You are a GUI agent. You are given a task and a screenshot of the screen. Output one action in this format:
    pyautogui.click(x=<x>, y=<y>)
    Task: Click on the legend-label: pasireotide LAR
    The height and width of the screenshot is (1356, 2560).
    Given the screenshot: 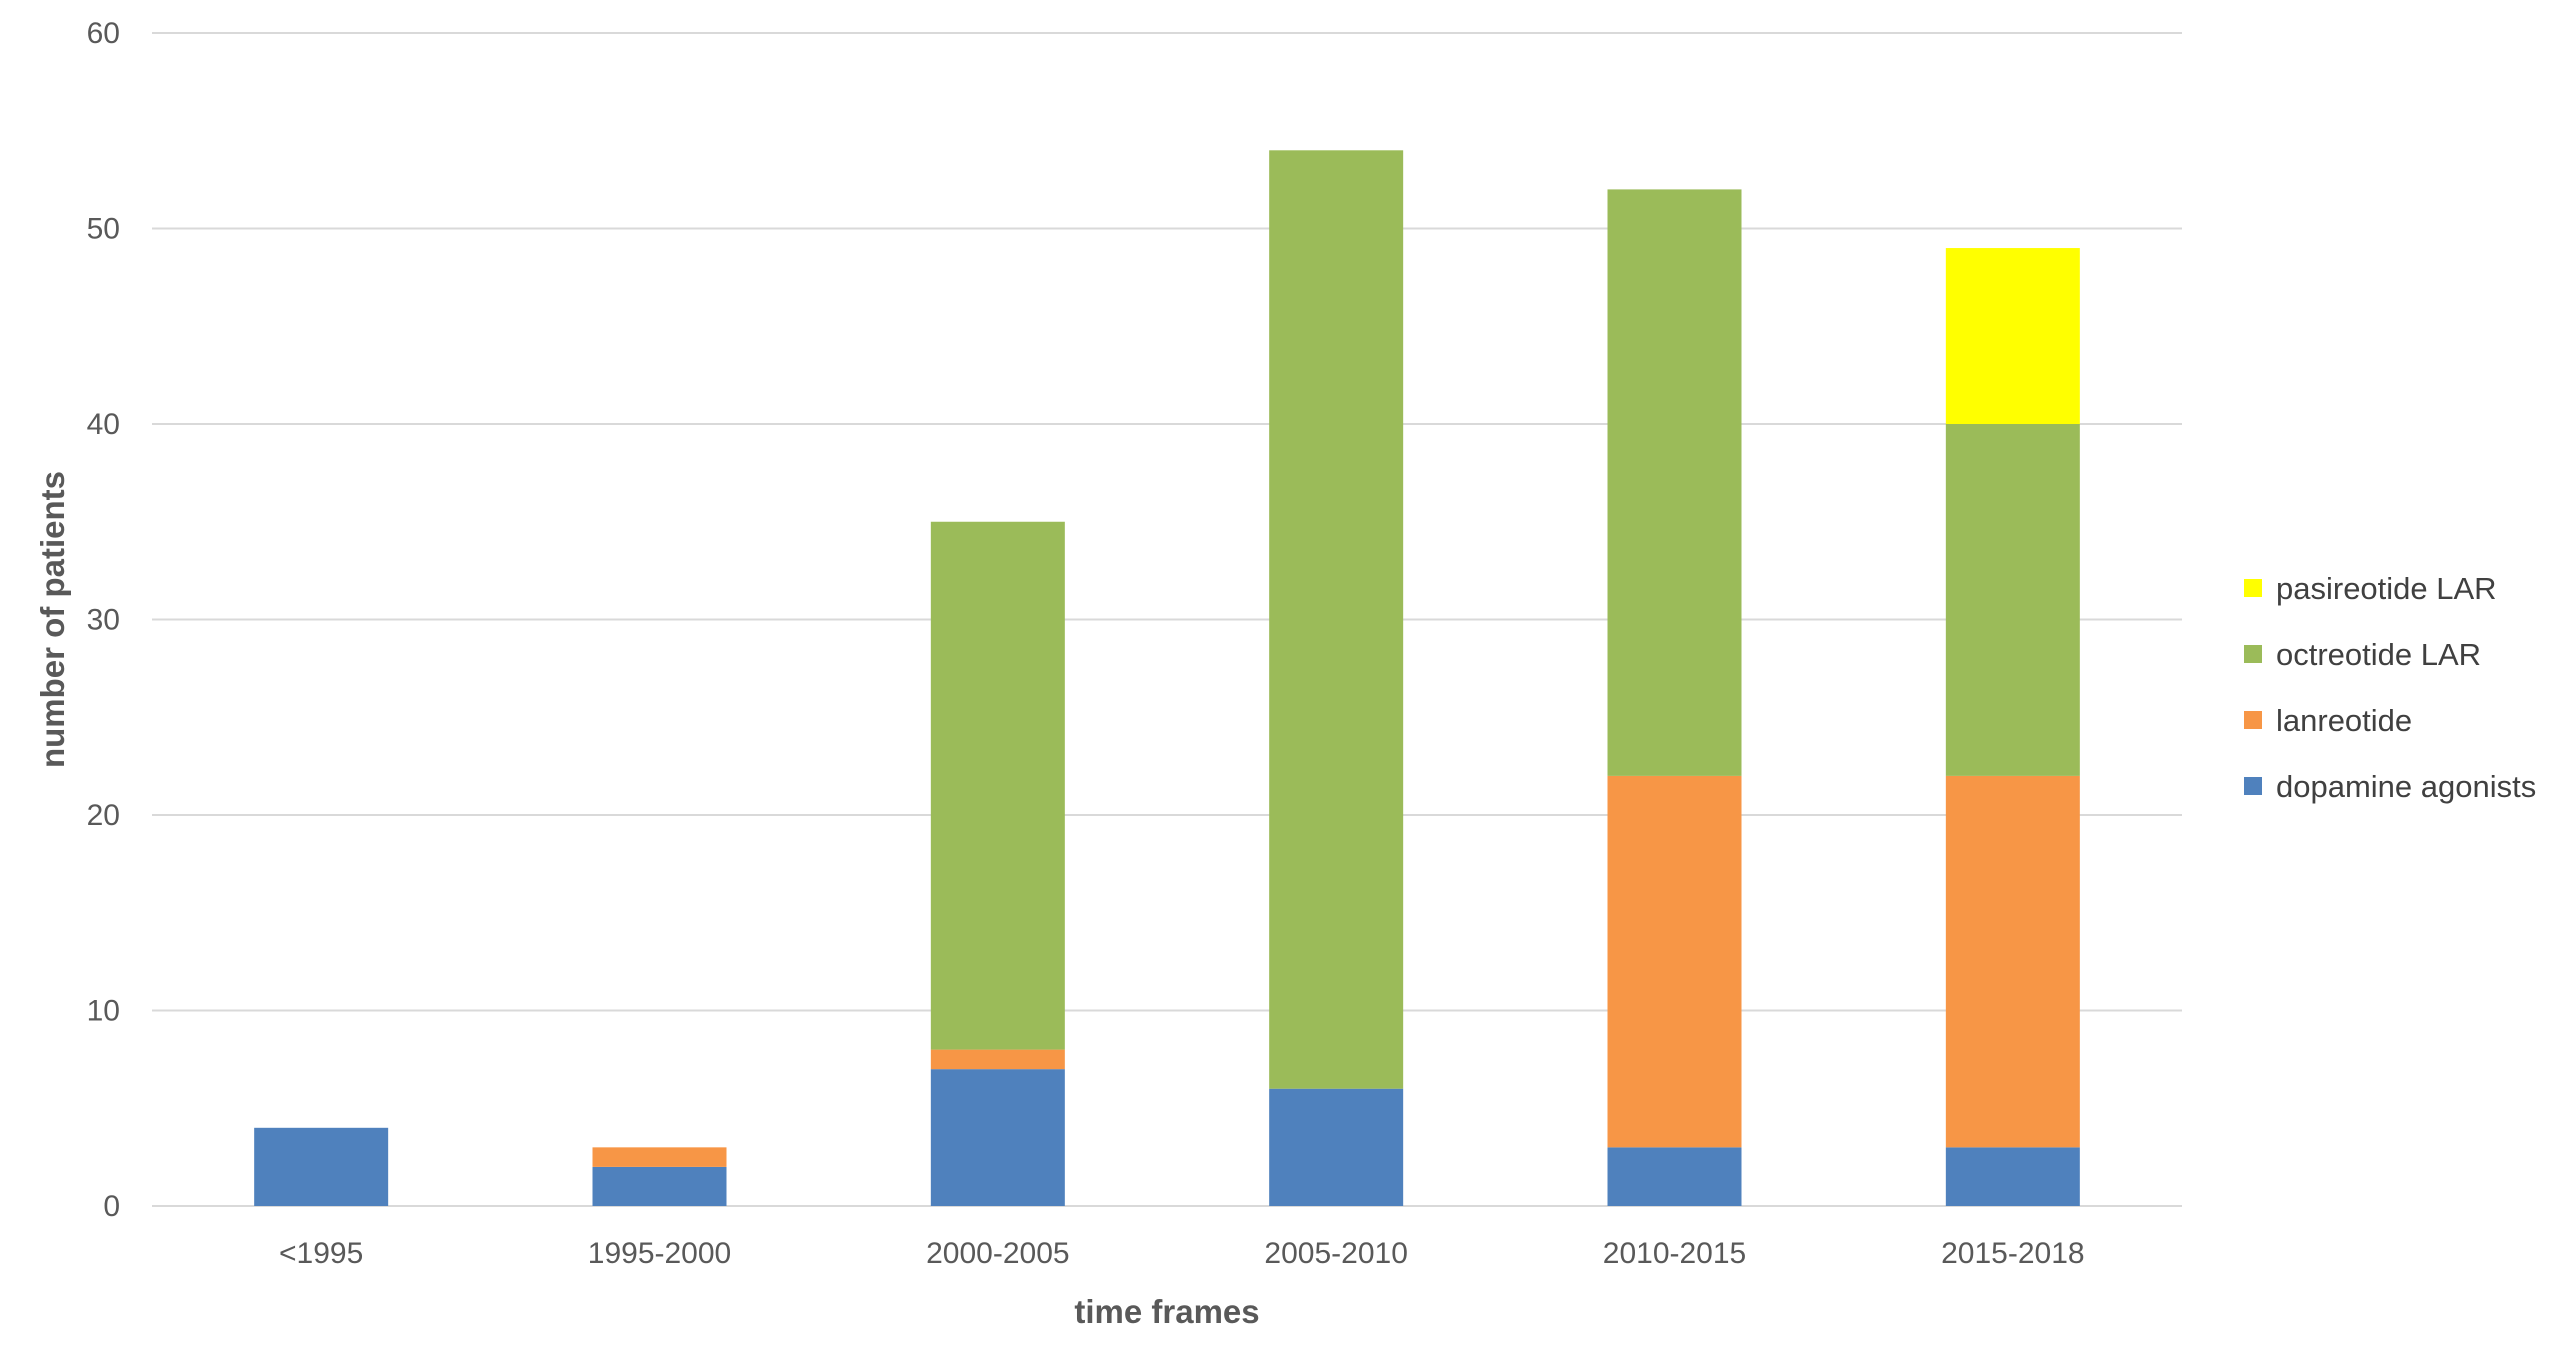 What is the action you would take?
    pyautogui.click(x=2386, y=588)
    